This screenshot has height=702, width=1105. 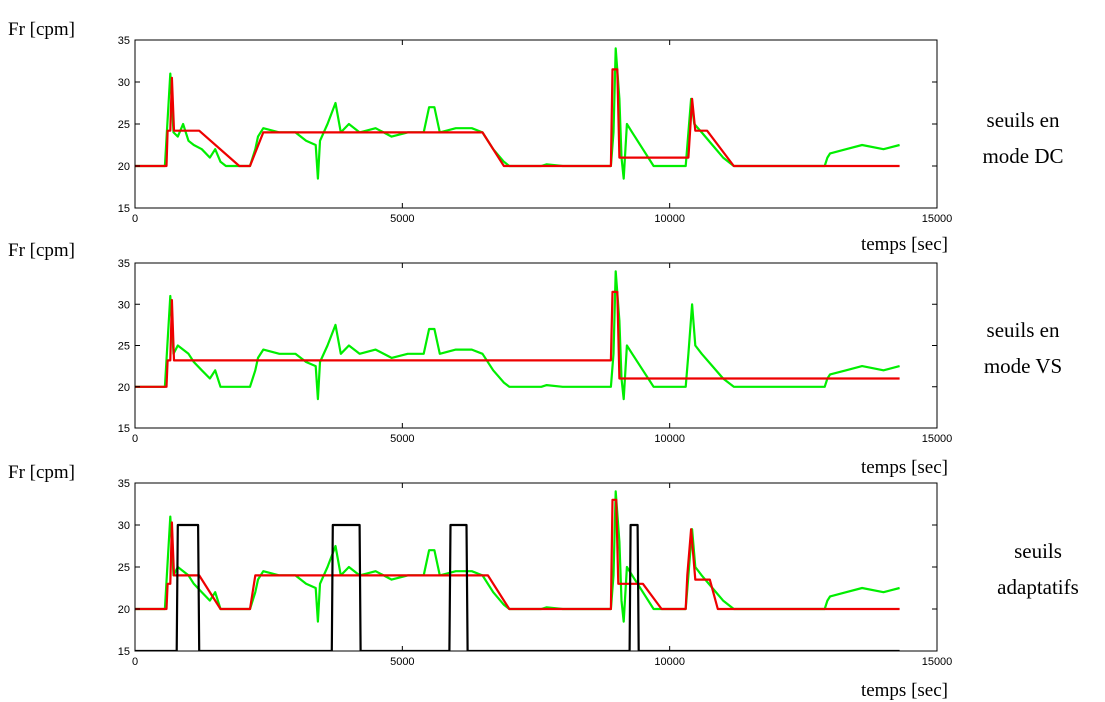 I want to click on side-label-line: seuils, so click(x=1038, y=551).